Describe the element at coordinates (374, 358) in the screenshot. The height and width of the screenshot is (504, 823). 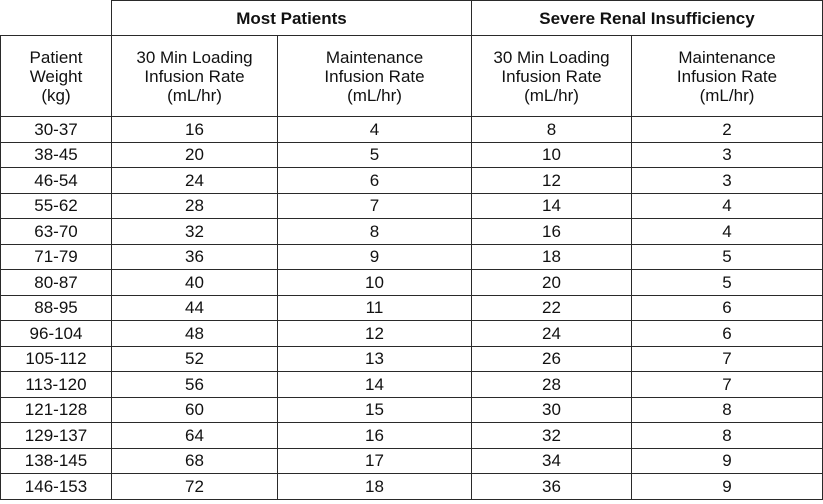
I see `most-maintenance-cell: 13` at that location.